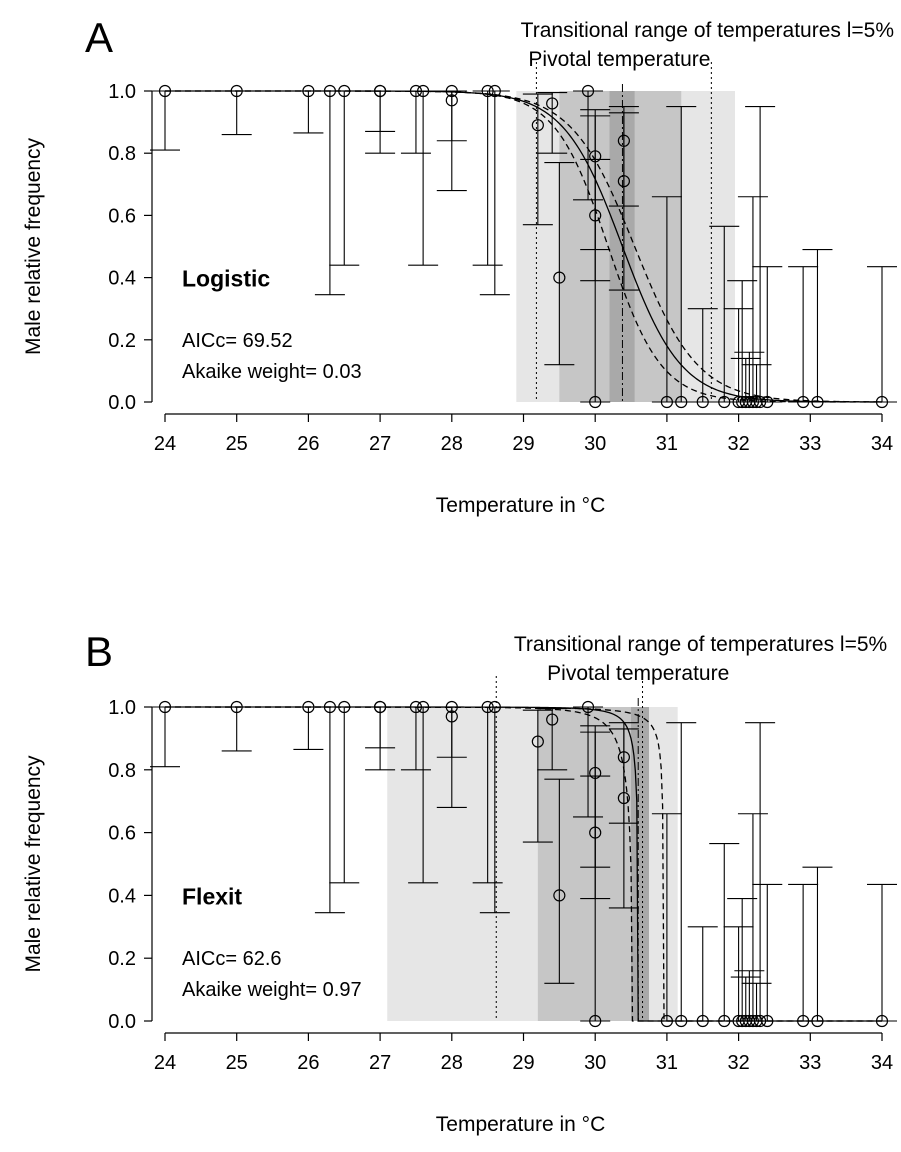 This screenshot has width=901, height=1152. I want to click on model-name-label: Flexit, so click(212, 896).